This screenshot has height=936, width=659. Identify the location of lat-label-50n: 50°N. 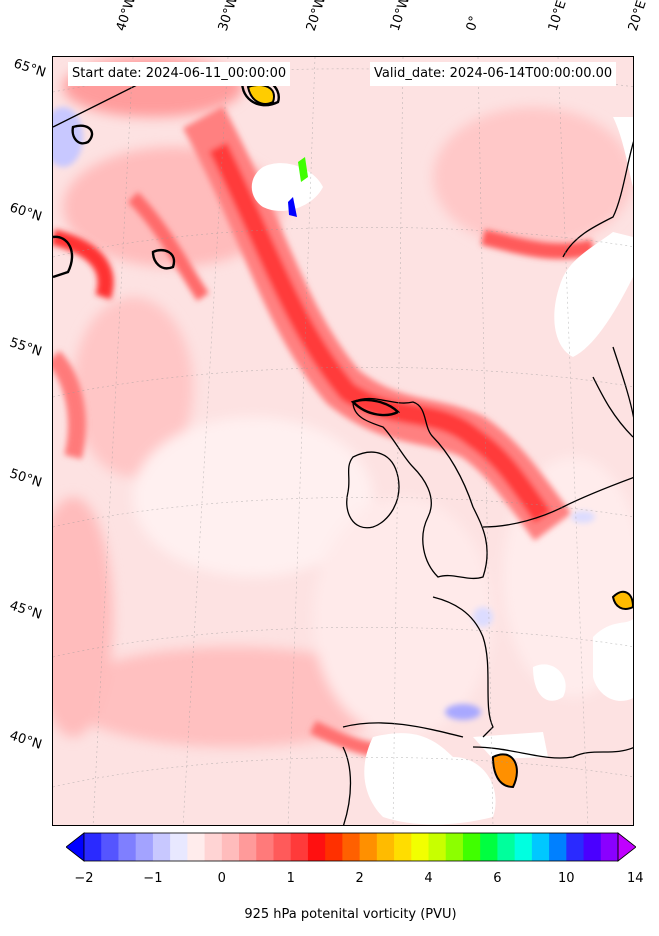
(25, 478).